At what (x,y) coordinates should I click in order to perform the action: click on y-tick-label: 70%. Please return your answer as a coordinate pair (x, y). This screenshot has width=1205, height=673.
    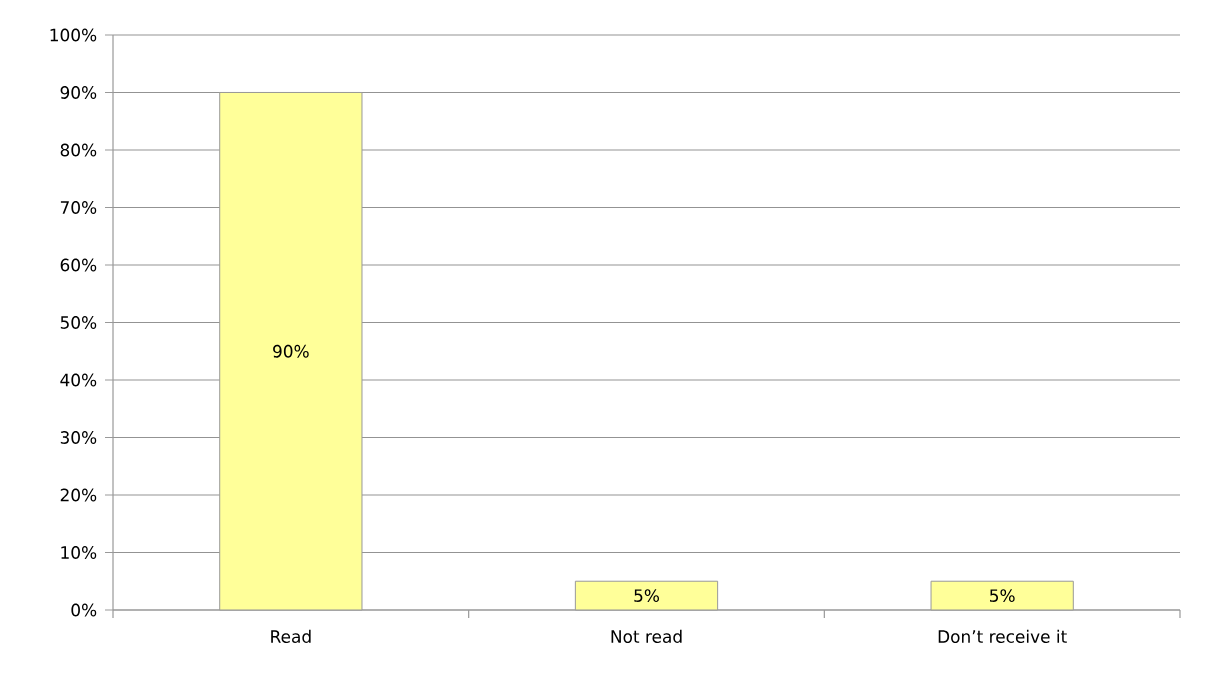
    Looking at the image, I should click on (78, 207).